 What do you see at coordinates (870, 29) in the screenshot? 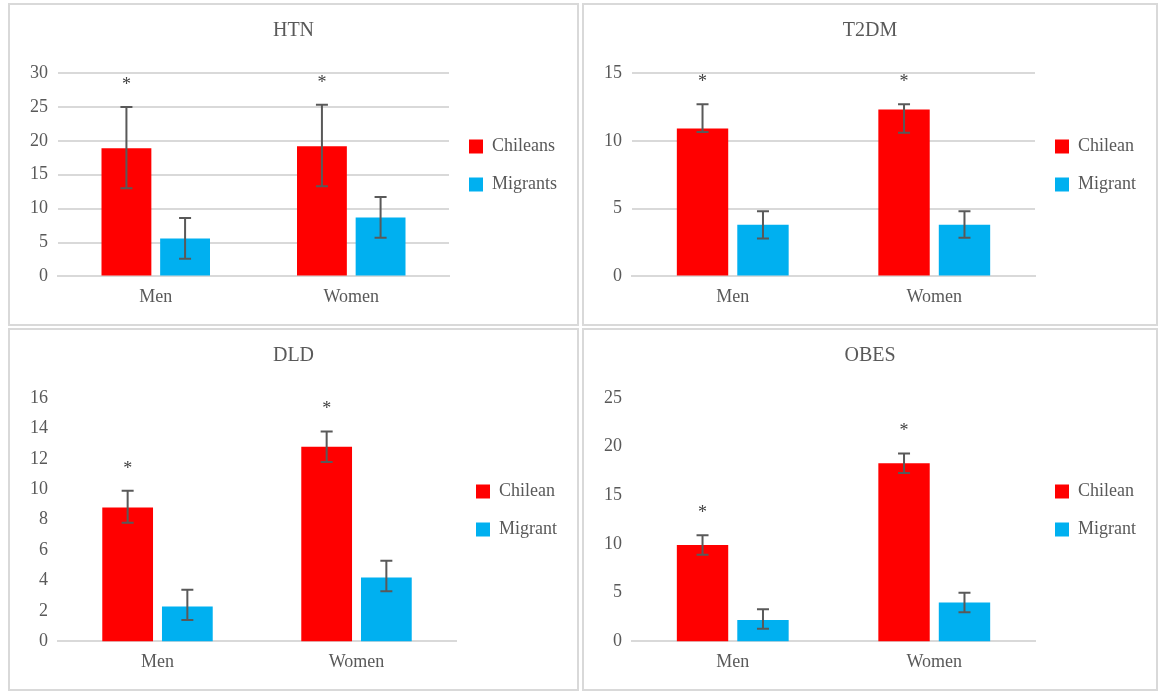
I see `chart-title: T2DM` at bounding box center [870, 29].